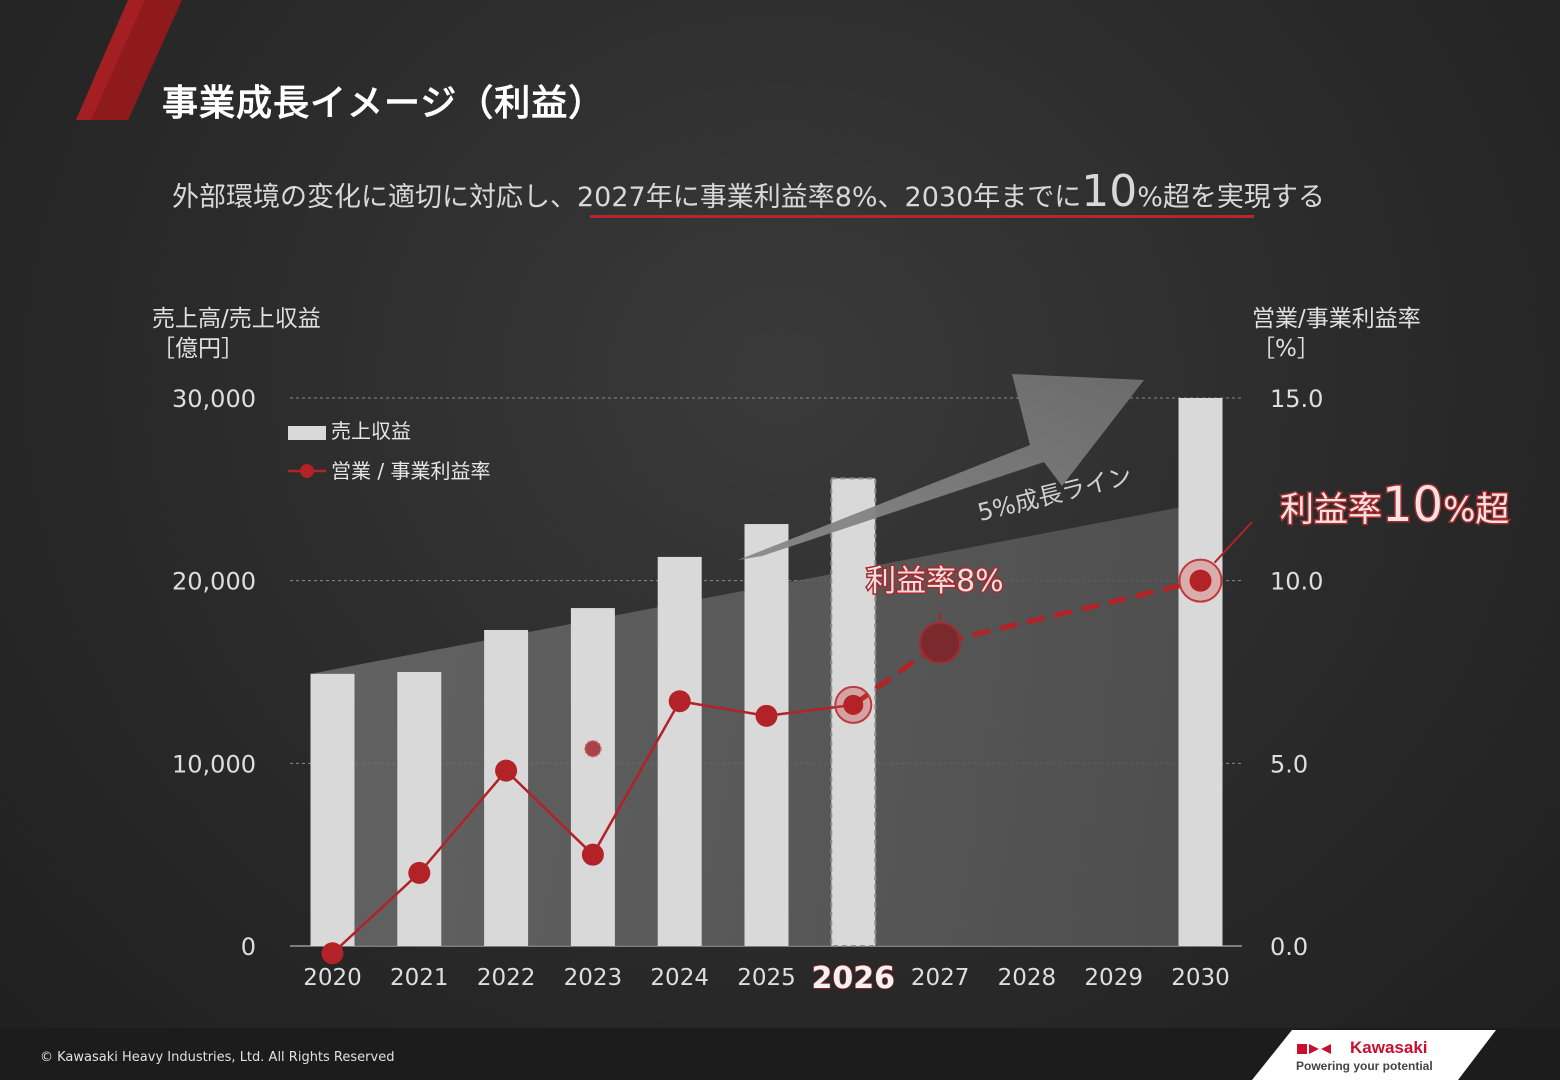 Image resolution: width=1560 pixels, height=1080 pixels. What do you see at coordinates (679, 978) in the screenshot?
I see `x-tick-label-2024: 2024` at bounding box center [679, 978].